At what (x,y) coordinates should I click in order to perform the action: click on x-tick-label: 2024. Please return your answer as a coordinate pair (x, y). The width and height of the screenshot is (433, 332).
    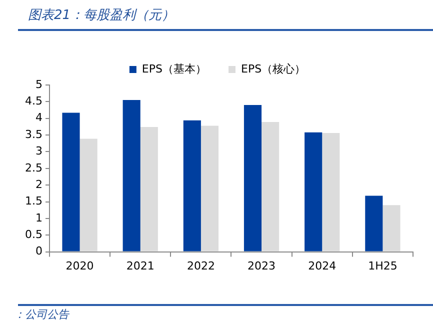
    Looking at the image, I should click on (322, 265).